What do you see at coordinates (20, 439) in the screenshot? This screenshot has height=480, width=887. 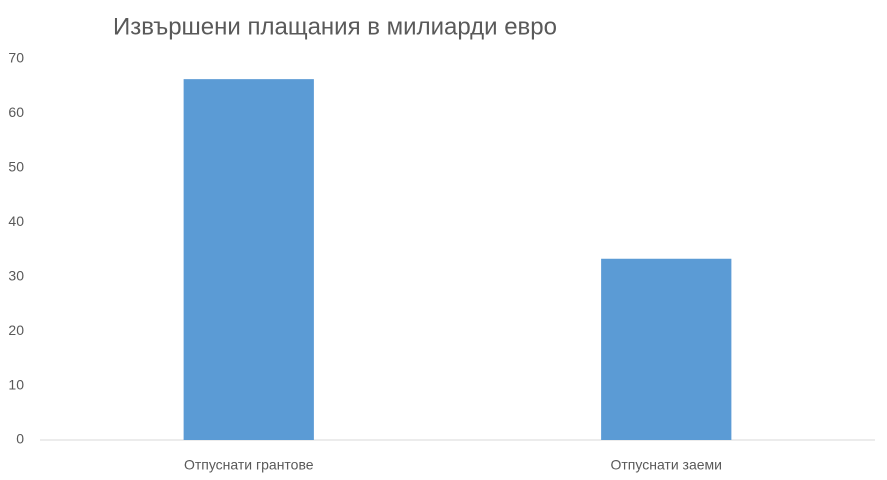 I see `y-tick-label: 0` at bounding box center [20, 439].